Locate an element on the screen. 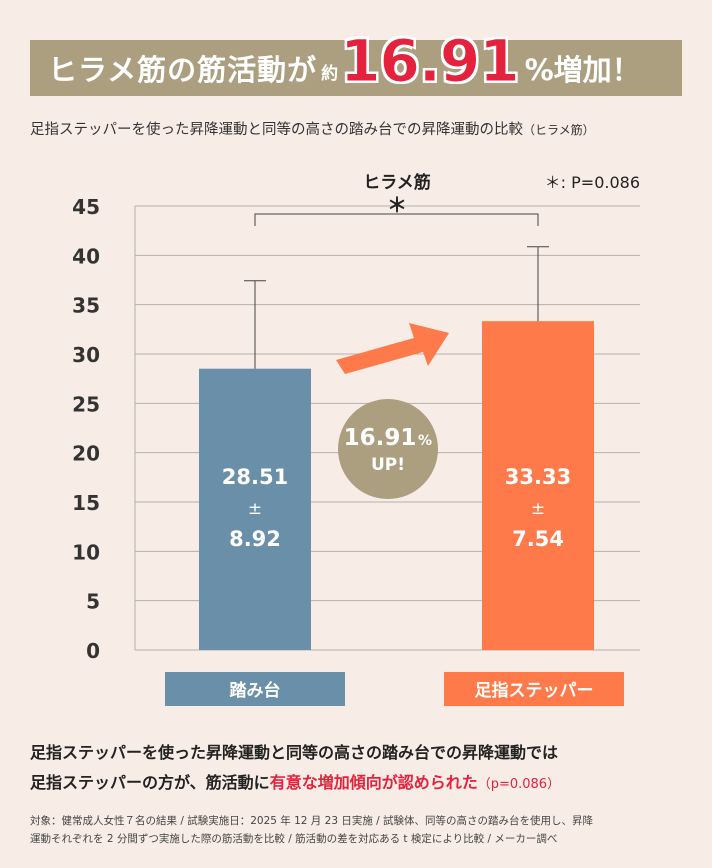  p-value-annotation: ＊: P=0.086 is located at coordinates (592, 182).